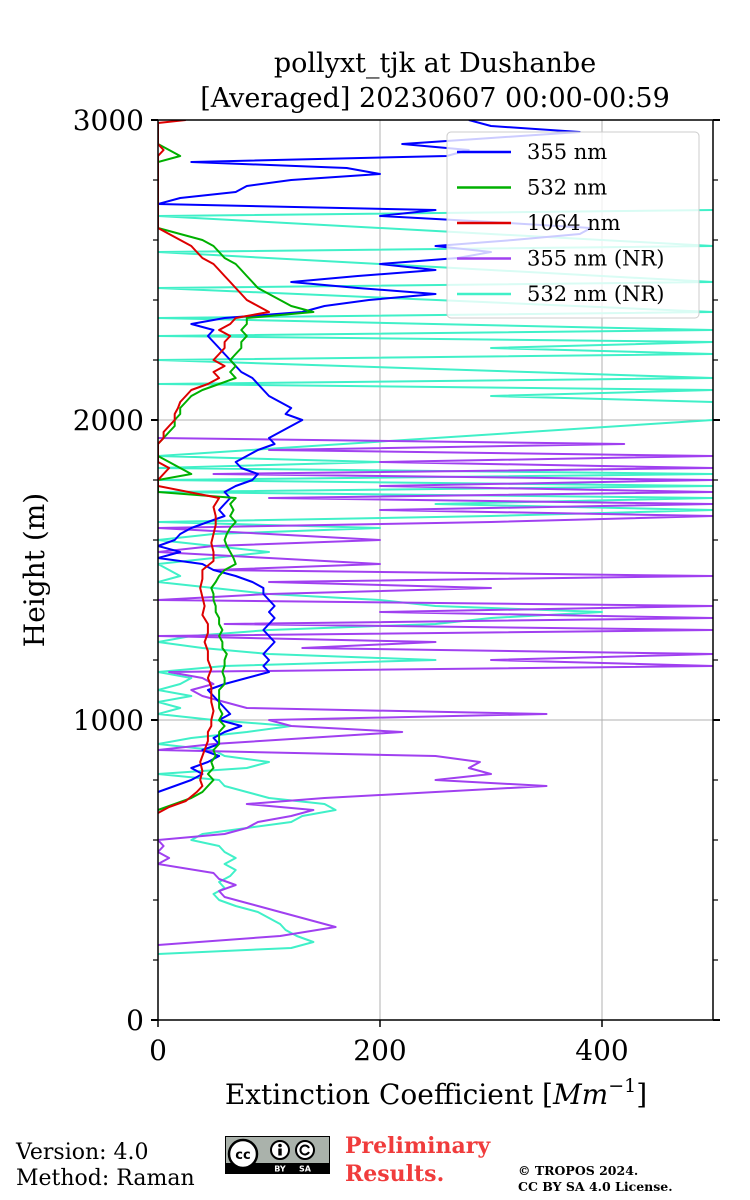 Image resolution: width=750 pixels, height=1200 pixels. What do you see at coordinates (580, 1094) in the screenshot?
I see `x-axis-label-unit: Mm` at bounding box center [580, 1094].